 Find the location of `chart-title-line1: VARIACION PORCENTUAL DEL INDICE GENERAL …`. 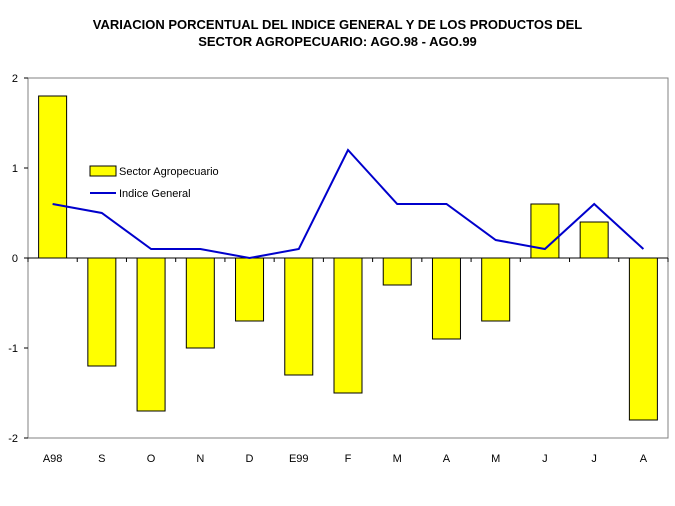

chart-title-line1: VARIACION PORCENTUAL DEL INDICE GENERAL … is located at coordinates (337, 24).